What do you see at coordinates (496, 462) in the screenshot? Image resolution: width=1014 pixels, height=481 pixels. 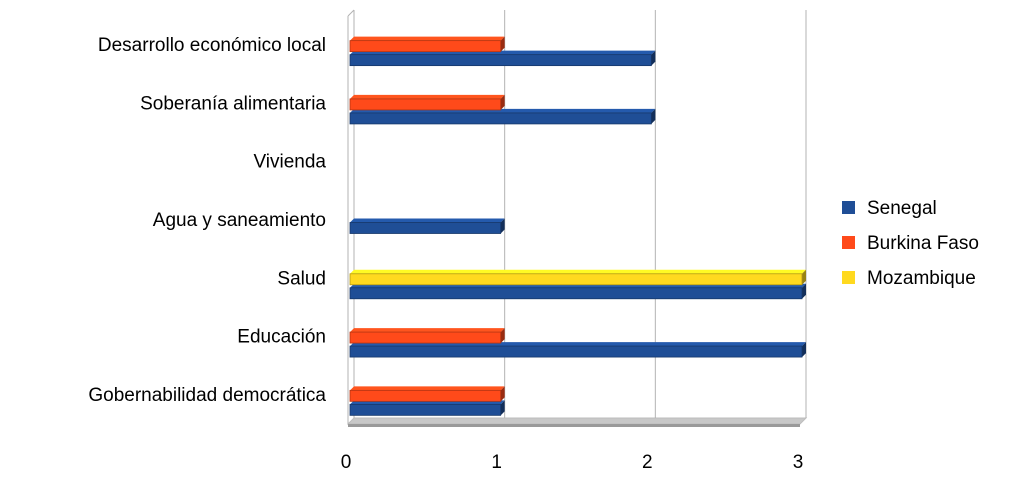 I see `x-tick-label: 1` at bounding box center [496, 462].